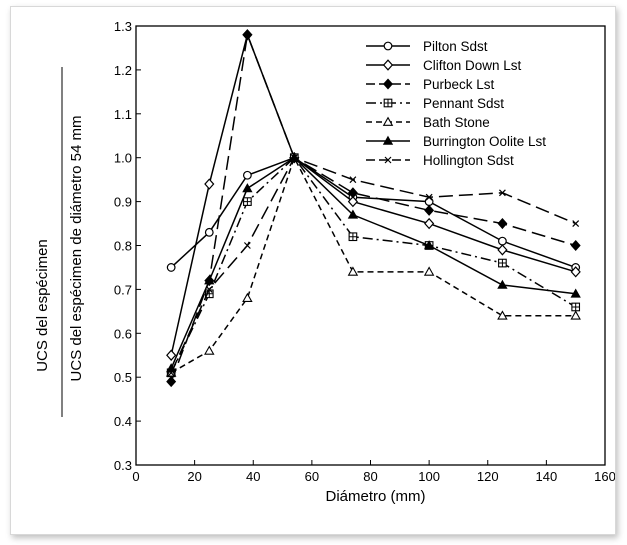 This screenshot has height=545, width=627. What do you see at coordinates (253, 476) in the screenshot?
I see `x-tick-label: 40` at bounding box center [253, 476].